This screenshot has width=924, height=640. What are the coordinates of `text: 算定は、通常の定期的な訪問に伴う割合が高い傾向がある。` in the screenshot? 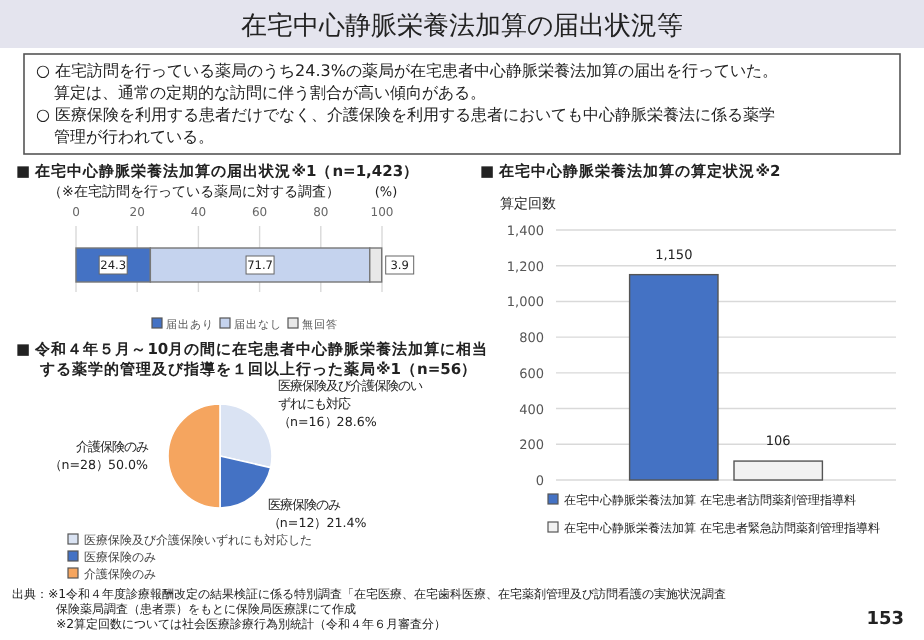 It's located at (270, 93).